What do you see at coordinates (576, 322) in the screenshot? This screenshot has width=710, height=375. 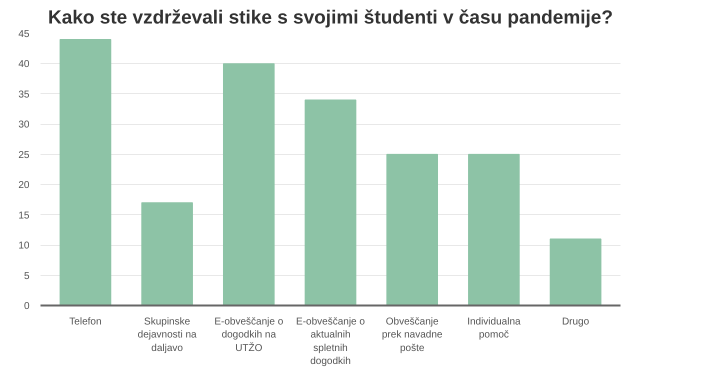 I see `x-tick-label: Drugo` at bounding box center [576, 322].